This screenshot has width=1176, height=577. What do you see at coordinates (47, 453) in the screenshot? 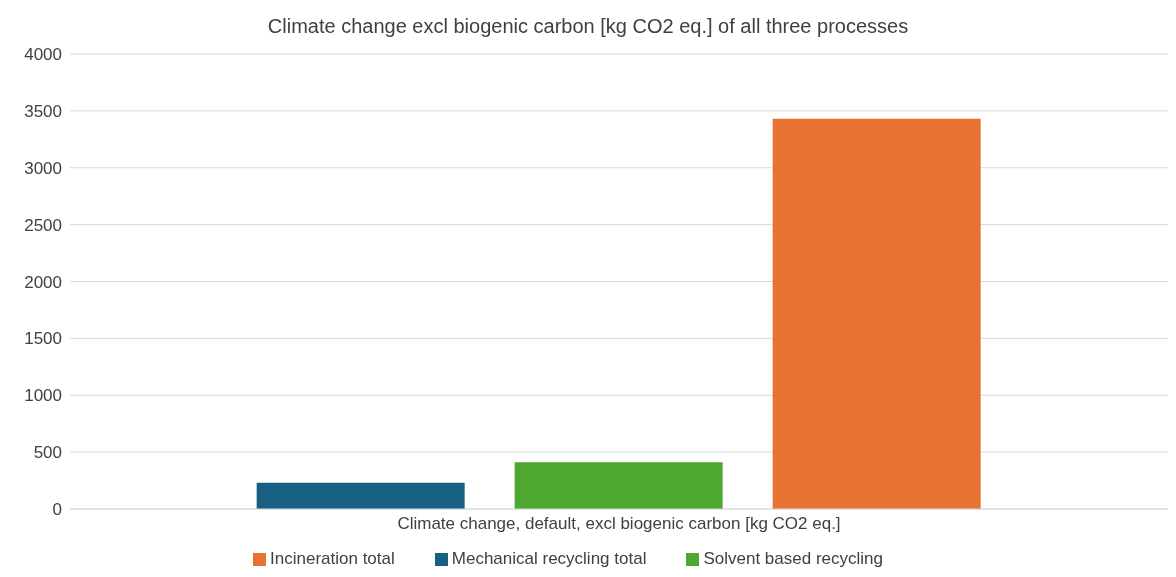
I see `y-tick-label: 500` at bounding box center [47, 453].